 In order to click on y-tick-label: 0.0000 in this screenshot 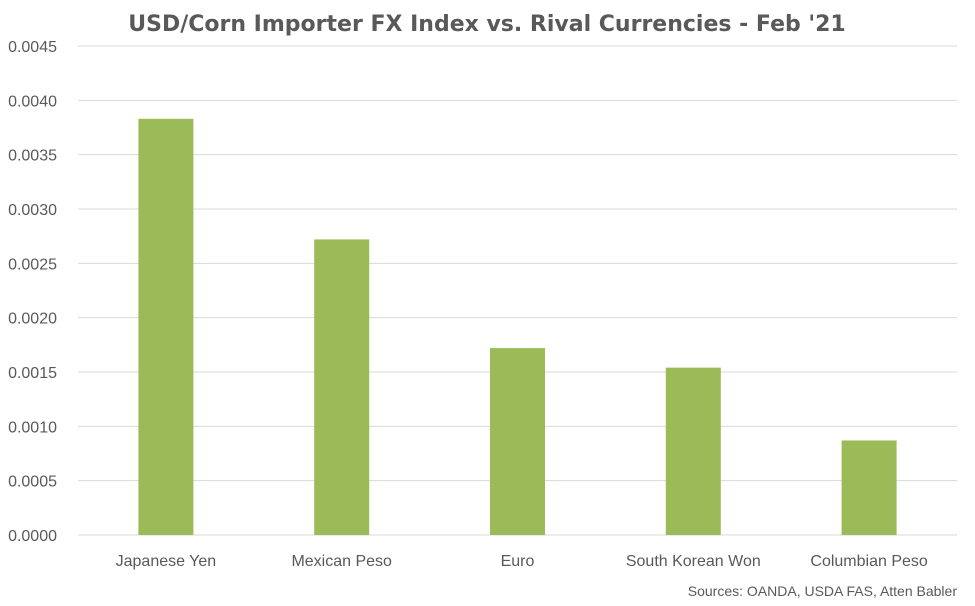, I will do `click(32, 536)`.